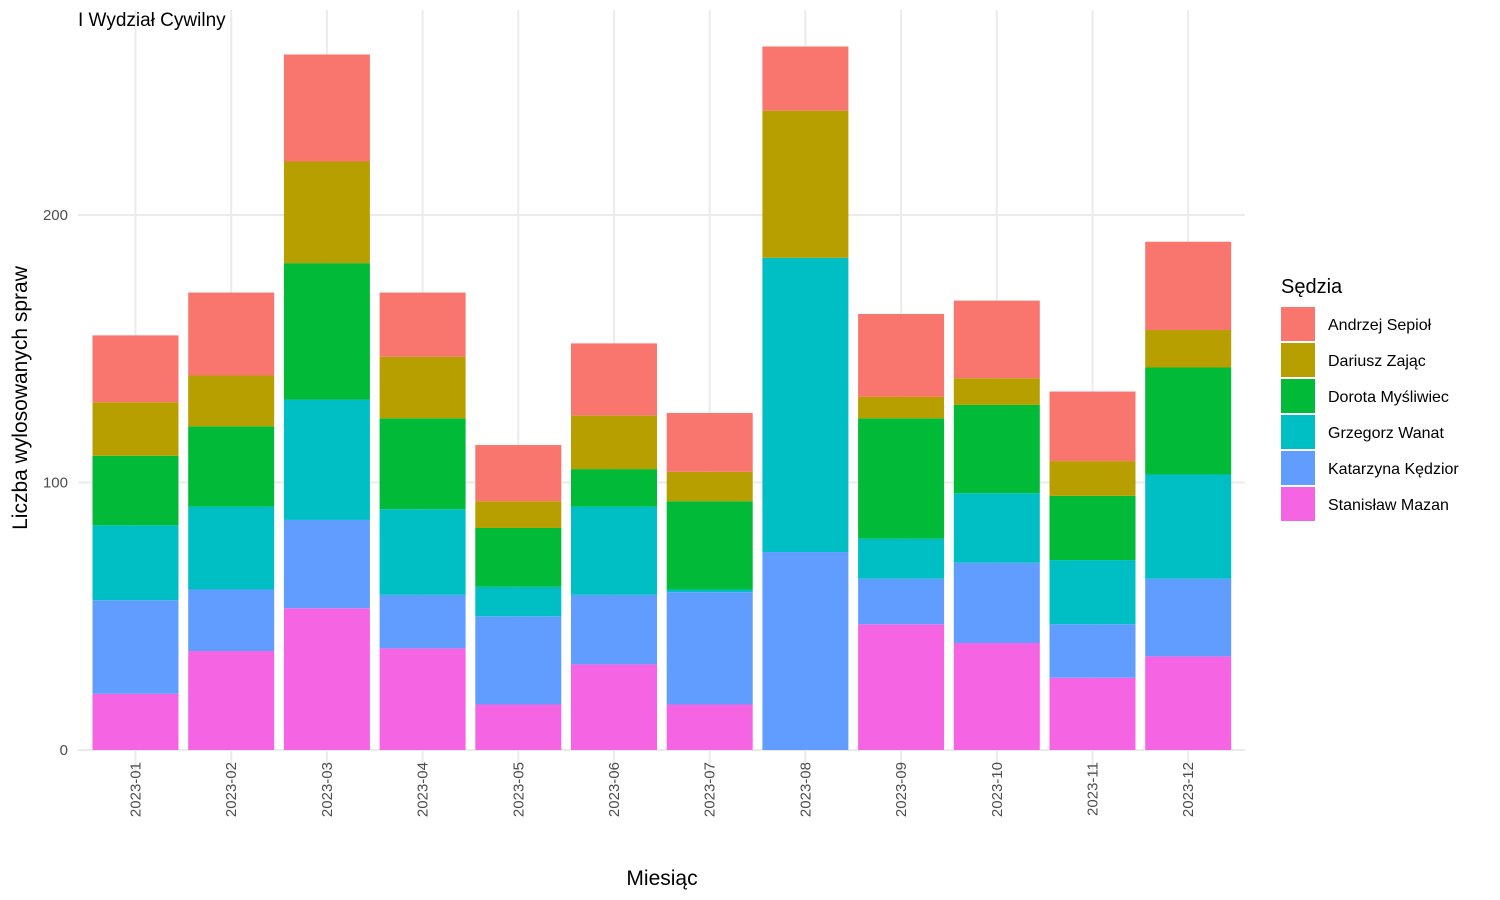 This screenshot has height=900, width=1500. What do you see at coordinates (1388, 397) in the screenshot?
I see `legend-label: Dorota Myśliwiec` at bounding box center [1388, 397].